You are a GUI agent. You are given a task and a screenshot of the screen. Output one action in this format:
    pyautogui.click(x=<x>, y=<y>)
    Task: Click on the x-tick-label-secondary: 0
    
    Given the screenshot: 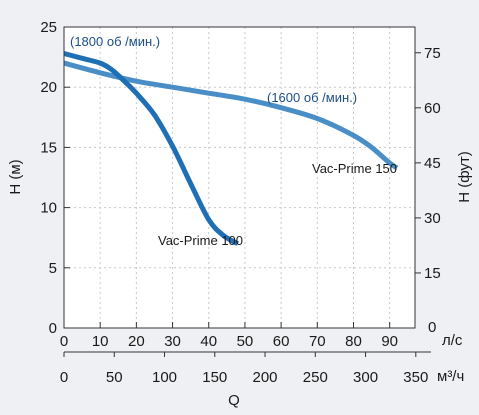 What is the action you would take?
    pyautogui.click(x=64, y=377)
    